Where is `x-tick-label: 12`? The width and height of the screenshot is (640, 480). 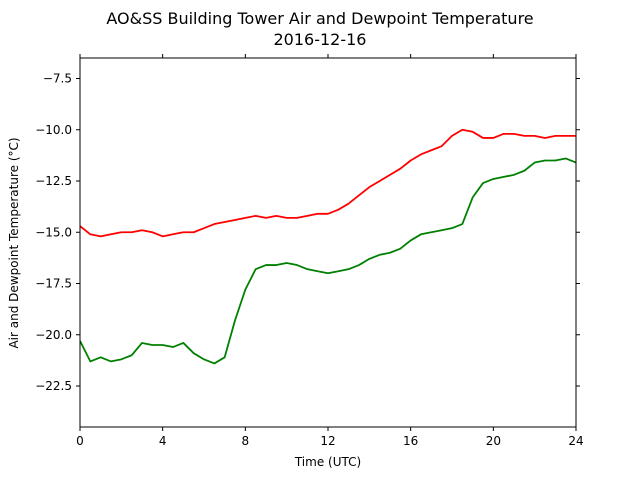
x-tick-label: 12 is located at coordinates (327, 441).